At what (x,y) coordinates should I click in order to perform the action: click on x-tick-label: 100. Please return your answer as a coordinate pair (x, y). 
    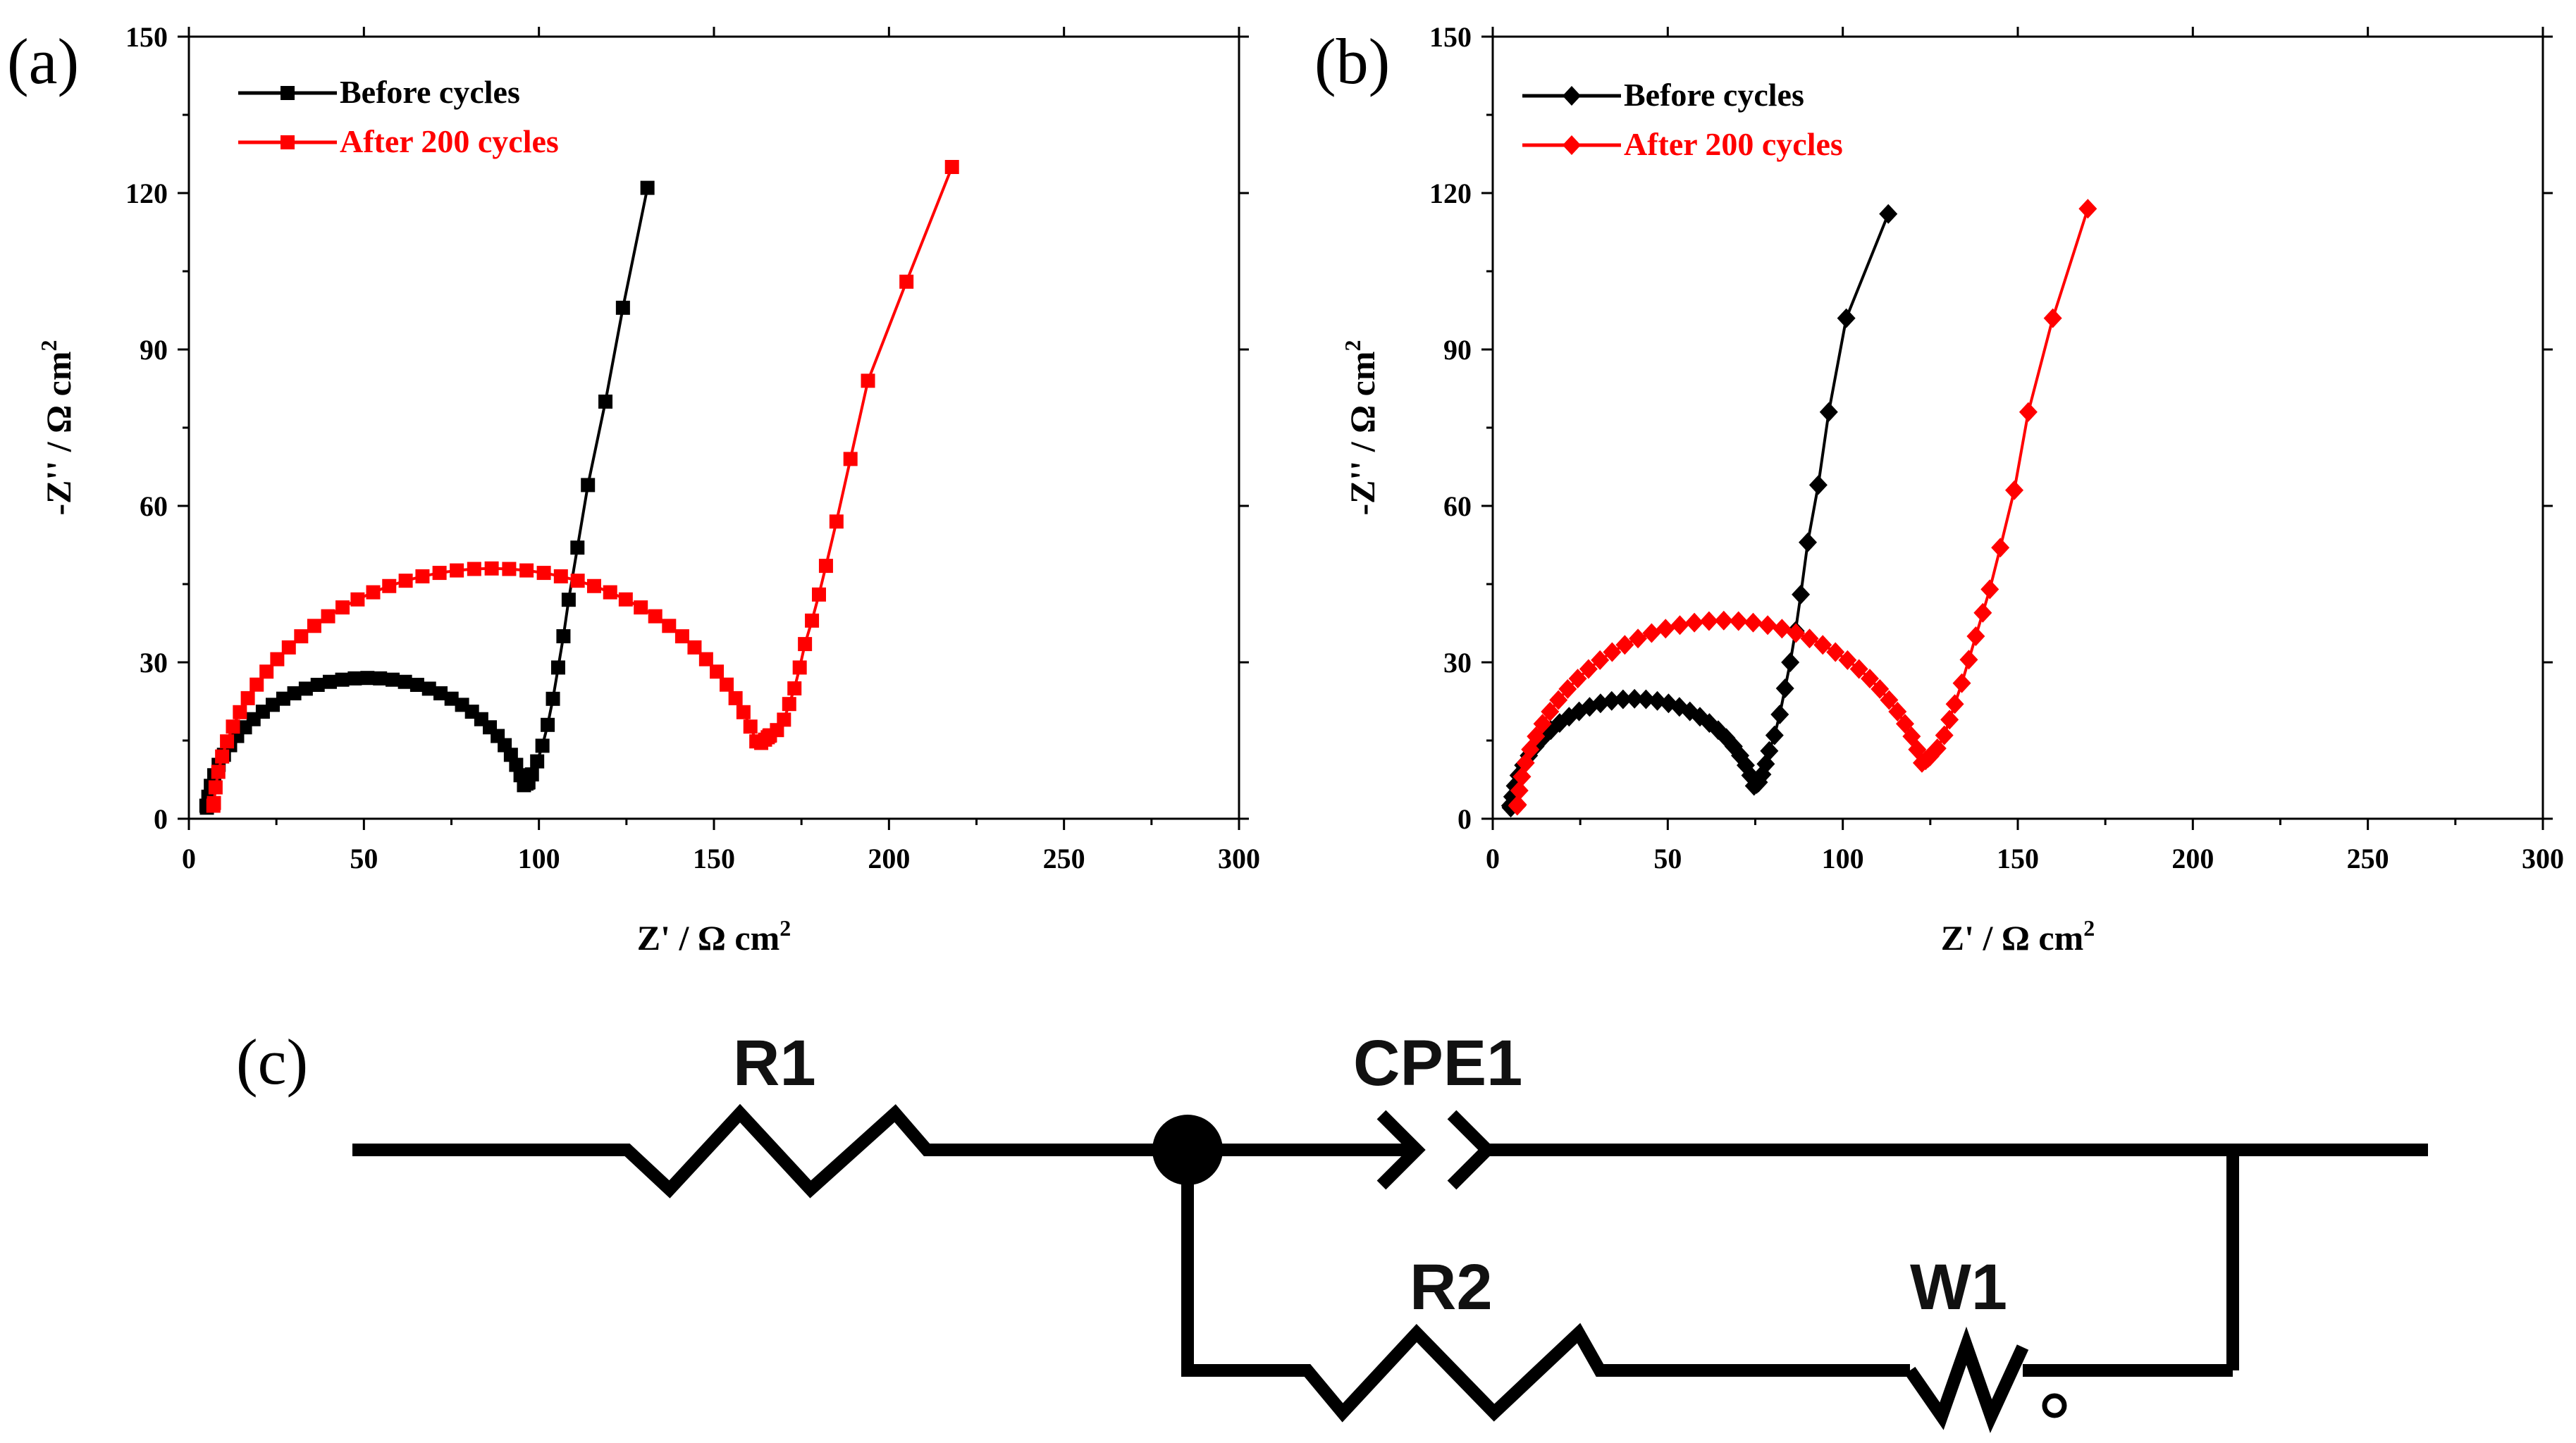
    Looking at the image, I should click on (539, 858).